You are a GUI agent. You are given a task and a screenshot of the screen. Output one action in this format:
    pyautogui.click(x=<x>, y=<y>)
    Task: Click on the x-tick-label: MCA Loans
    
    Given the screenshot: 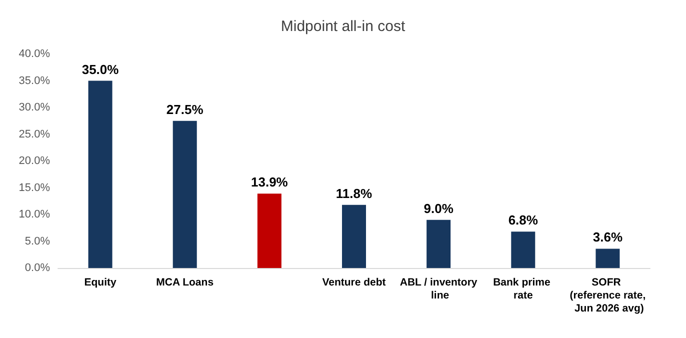 What is the action you would take?
    pyautogui.click(x=185, y=282)
    